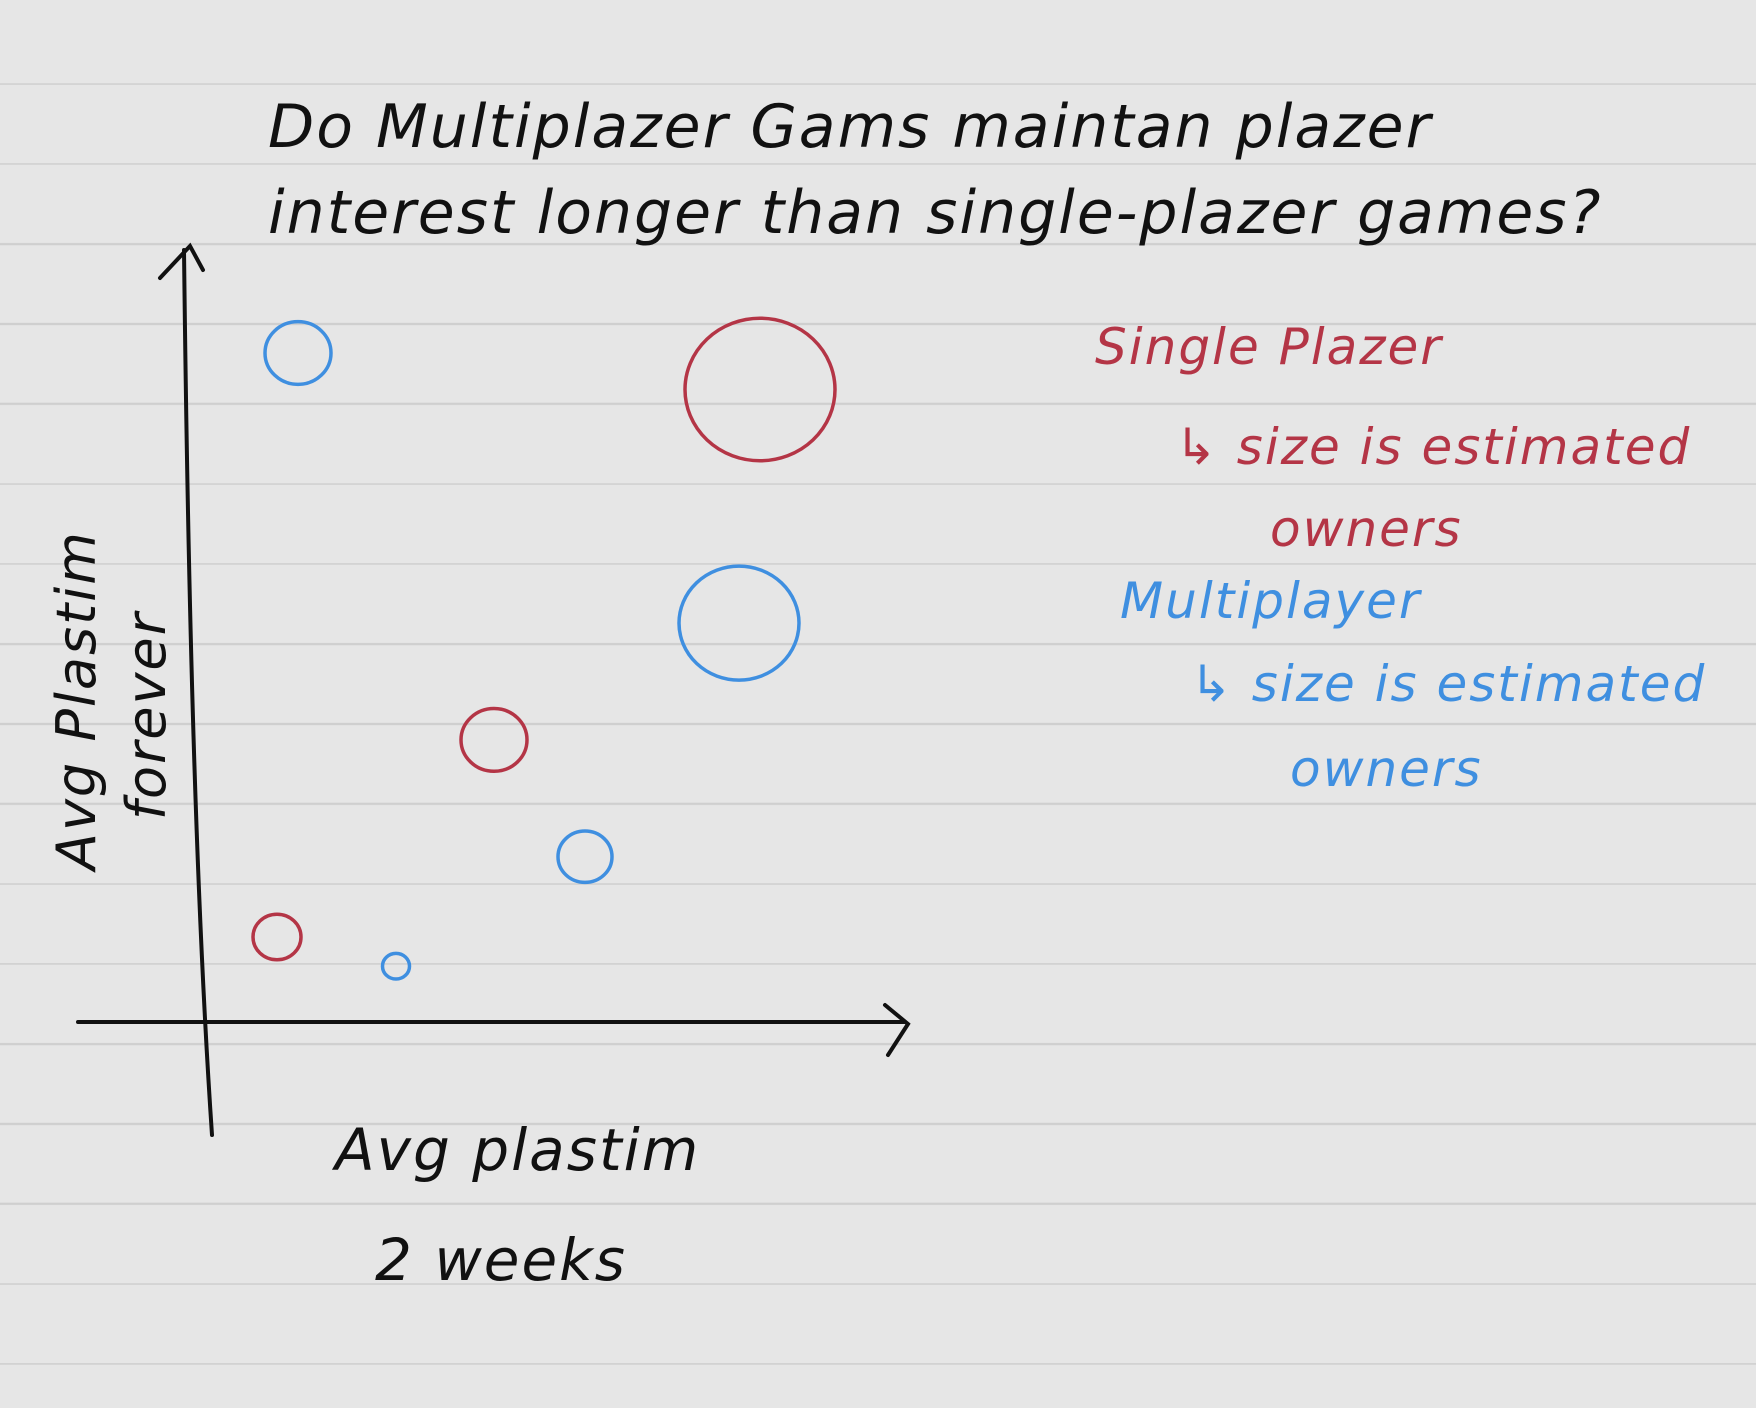  What do you see at coordinates (515, 1150) in the screenshot?
I see `x-axis-label-1: Avg plastim` at bounding box center [515, 1150].